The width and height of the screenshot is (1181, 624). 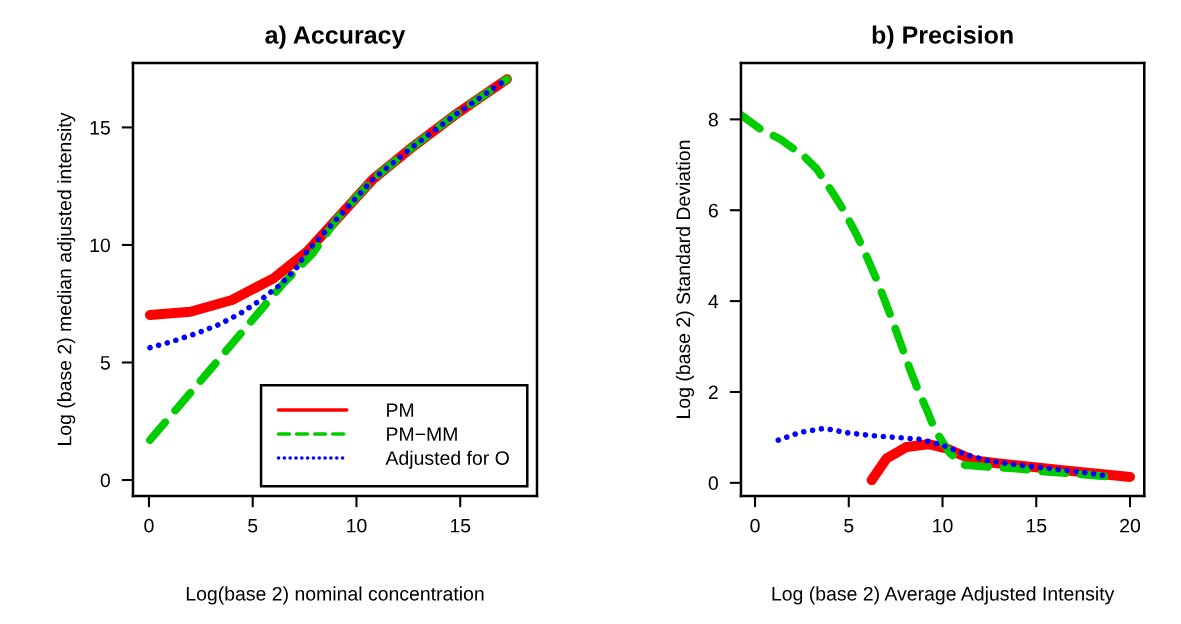 I want to click on y-axis-title: Log (base 2) median adjusted intensity, so click(x=66, y=278).